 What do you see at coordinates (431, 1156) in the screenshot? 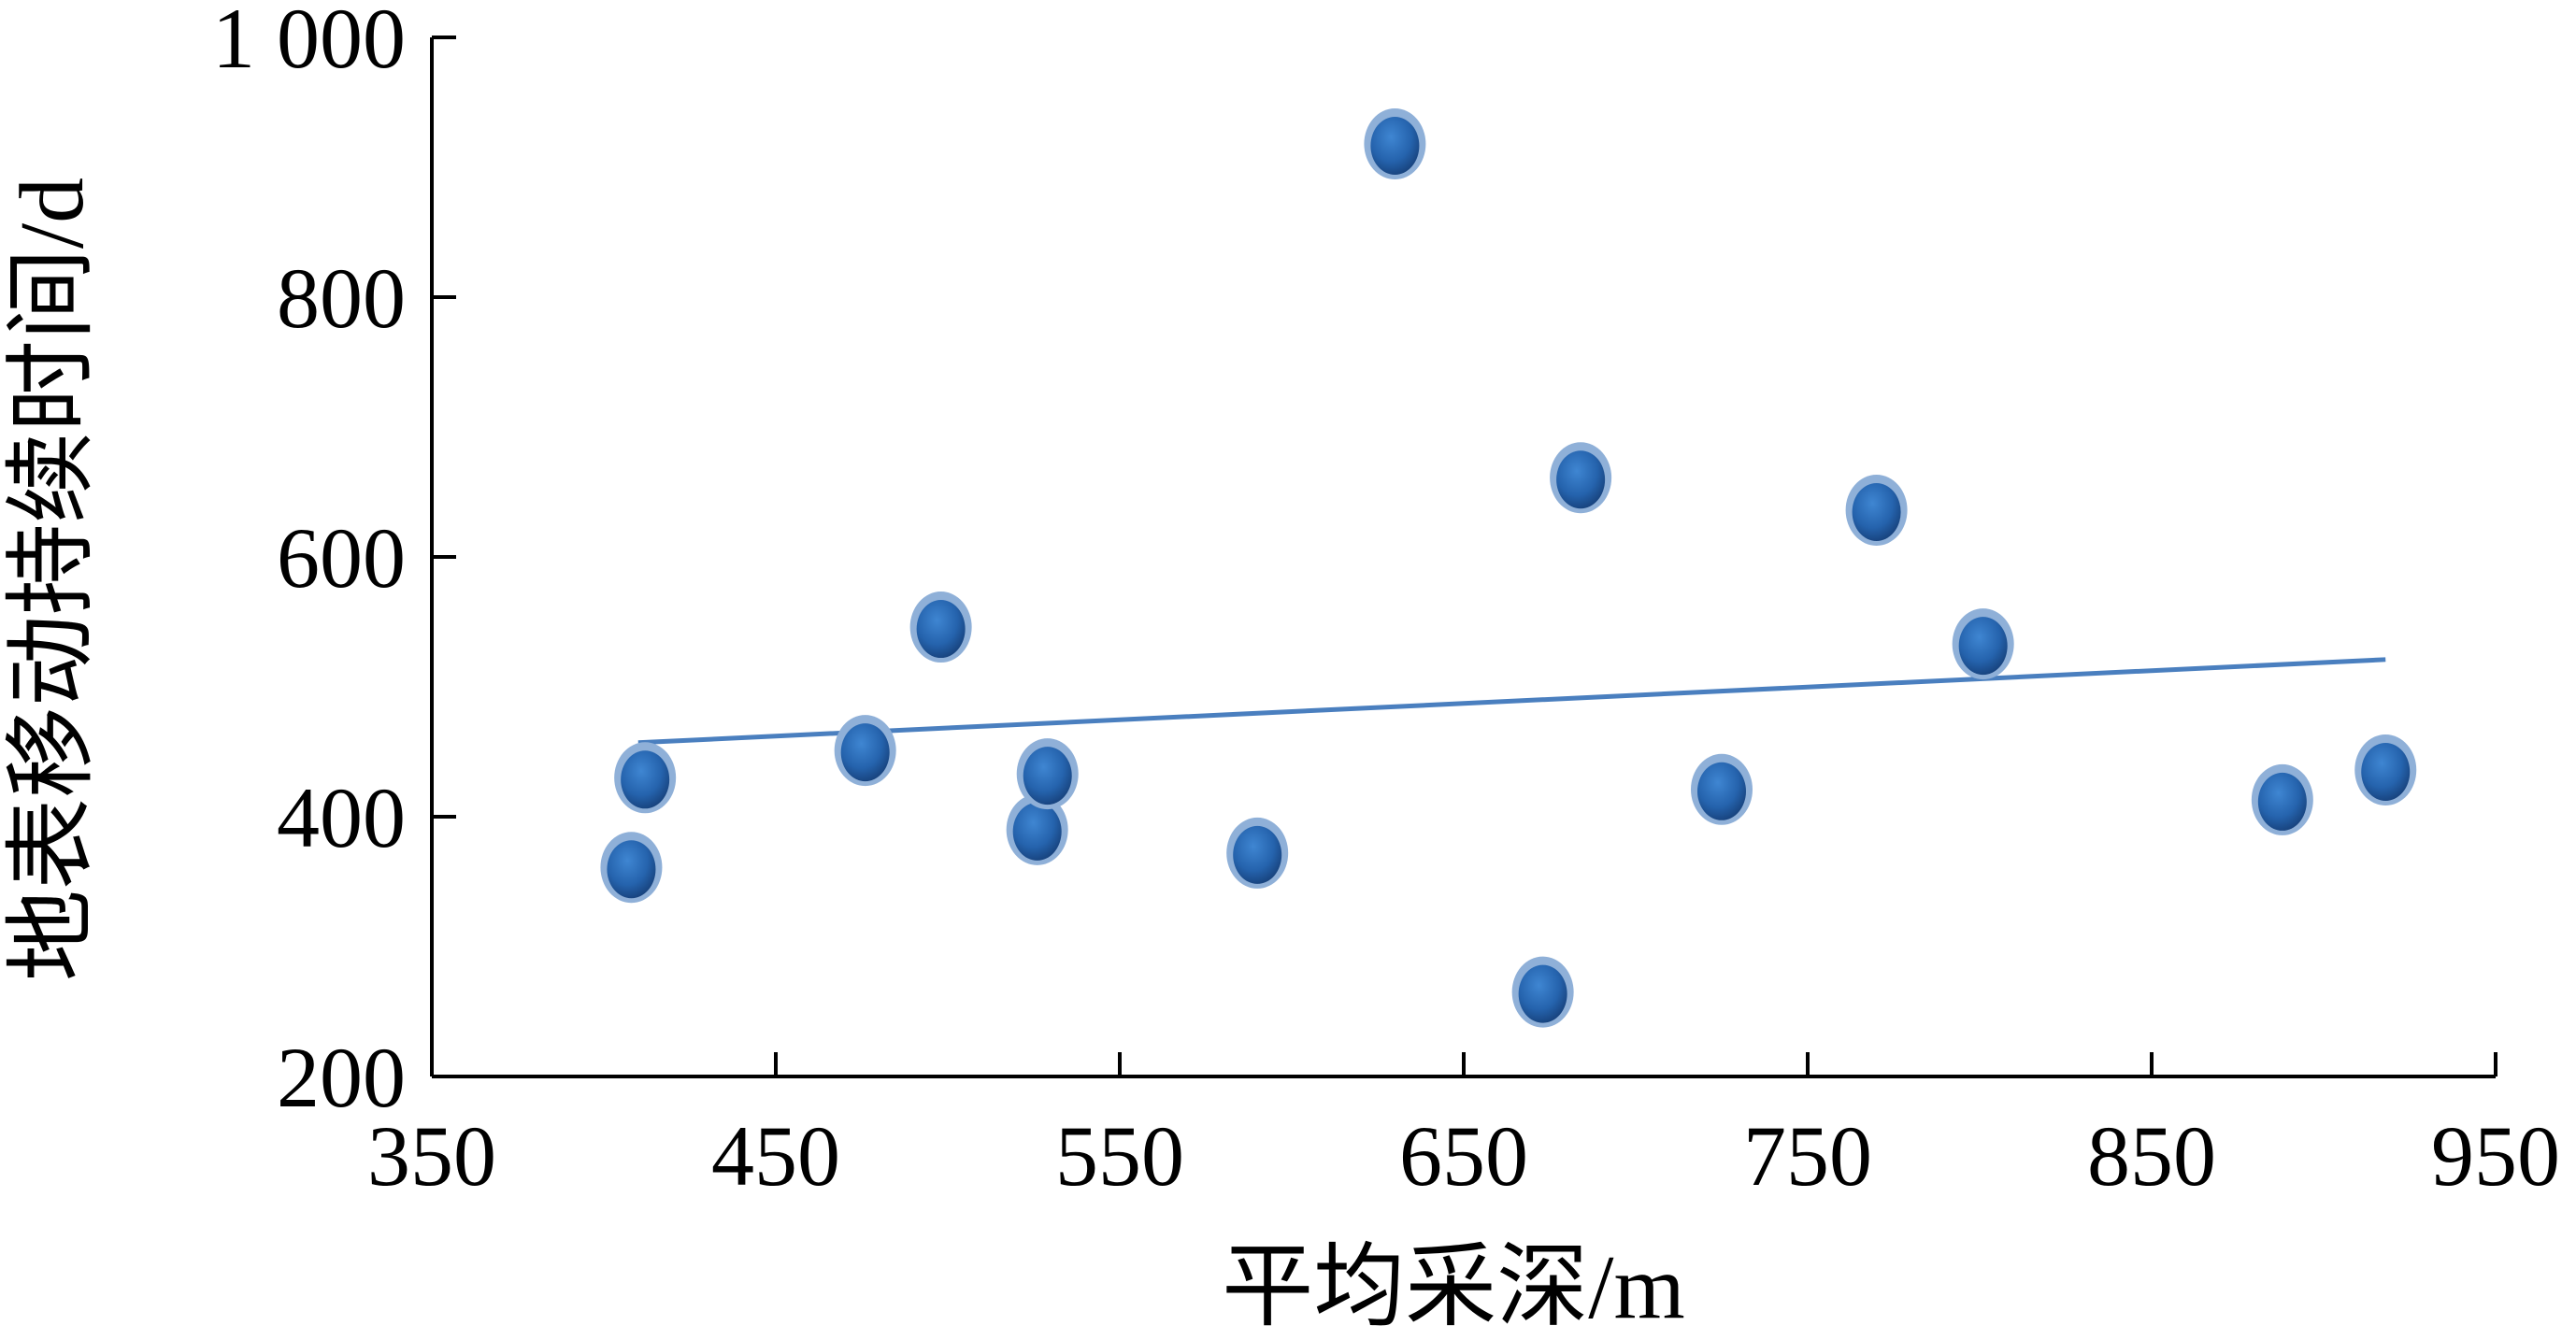
I see `x-tick-label: 350` at bounding box center [431, 1156].